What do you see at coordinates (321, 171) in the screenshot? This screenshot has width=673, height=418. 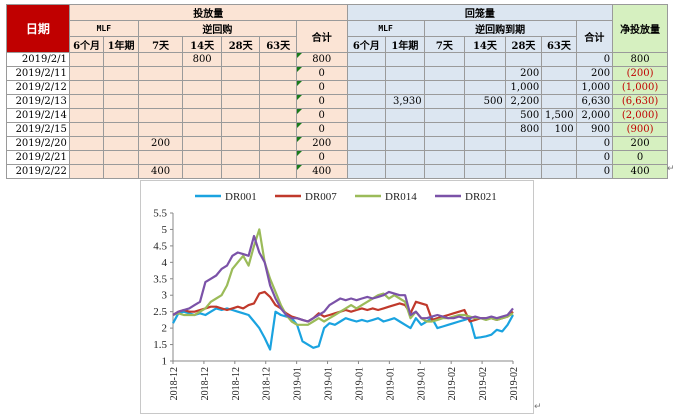 I see `placement-total-cell: 400` at bounding box center [321, 171].